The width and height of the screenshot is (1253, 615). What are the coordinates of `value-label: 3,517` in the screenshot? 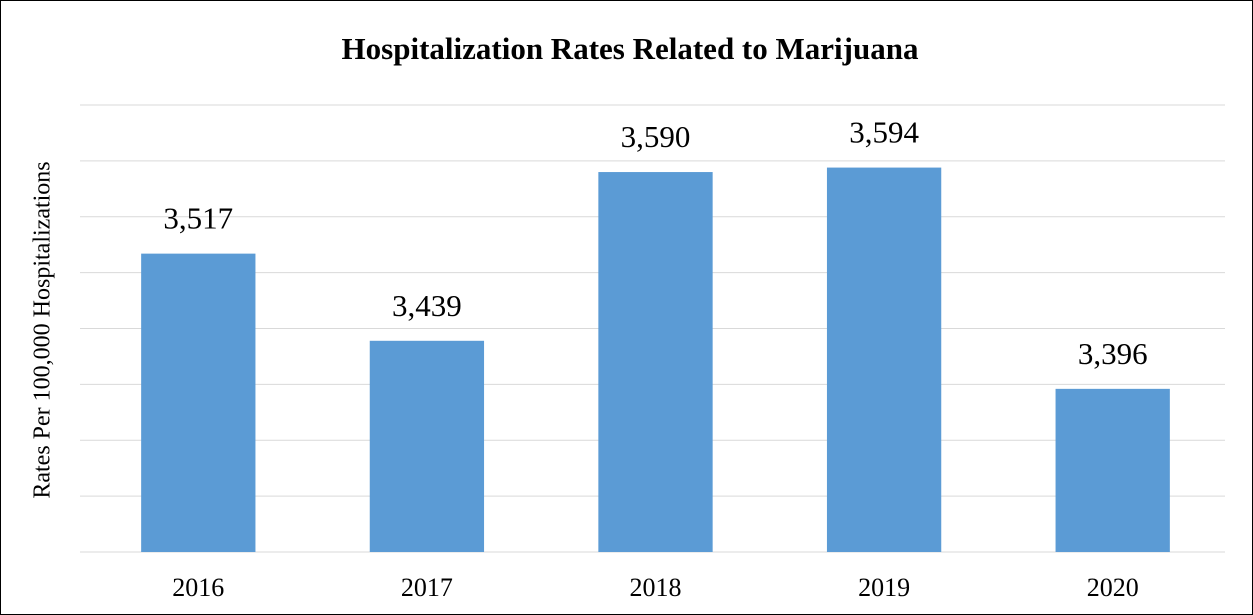 It's located at (198, 218).